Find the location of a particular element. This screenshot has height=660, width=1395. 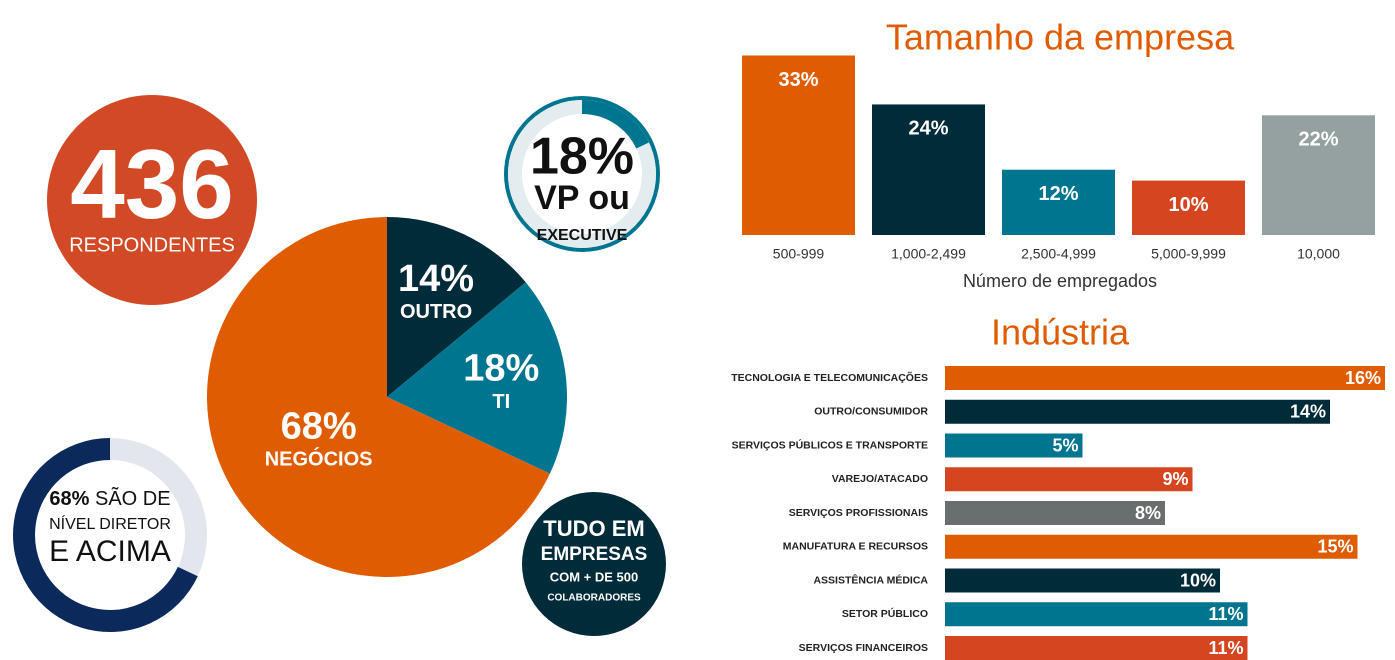

respondents-circle is located at coordinates (152, 200).